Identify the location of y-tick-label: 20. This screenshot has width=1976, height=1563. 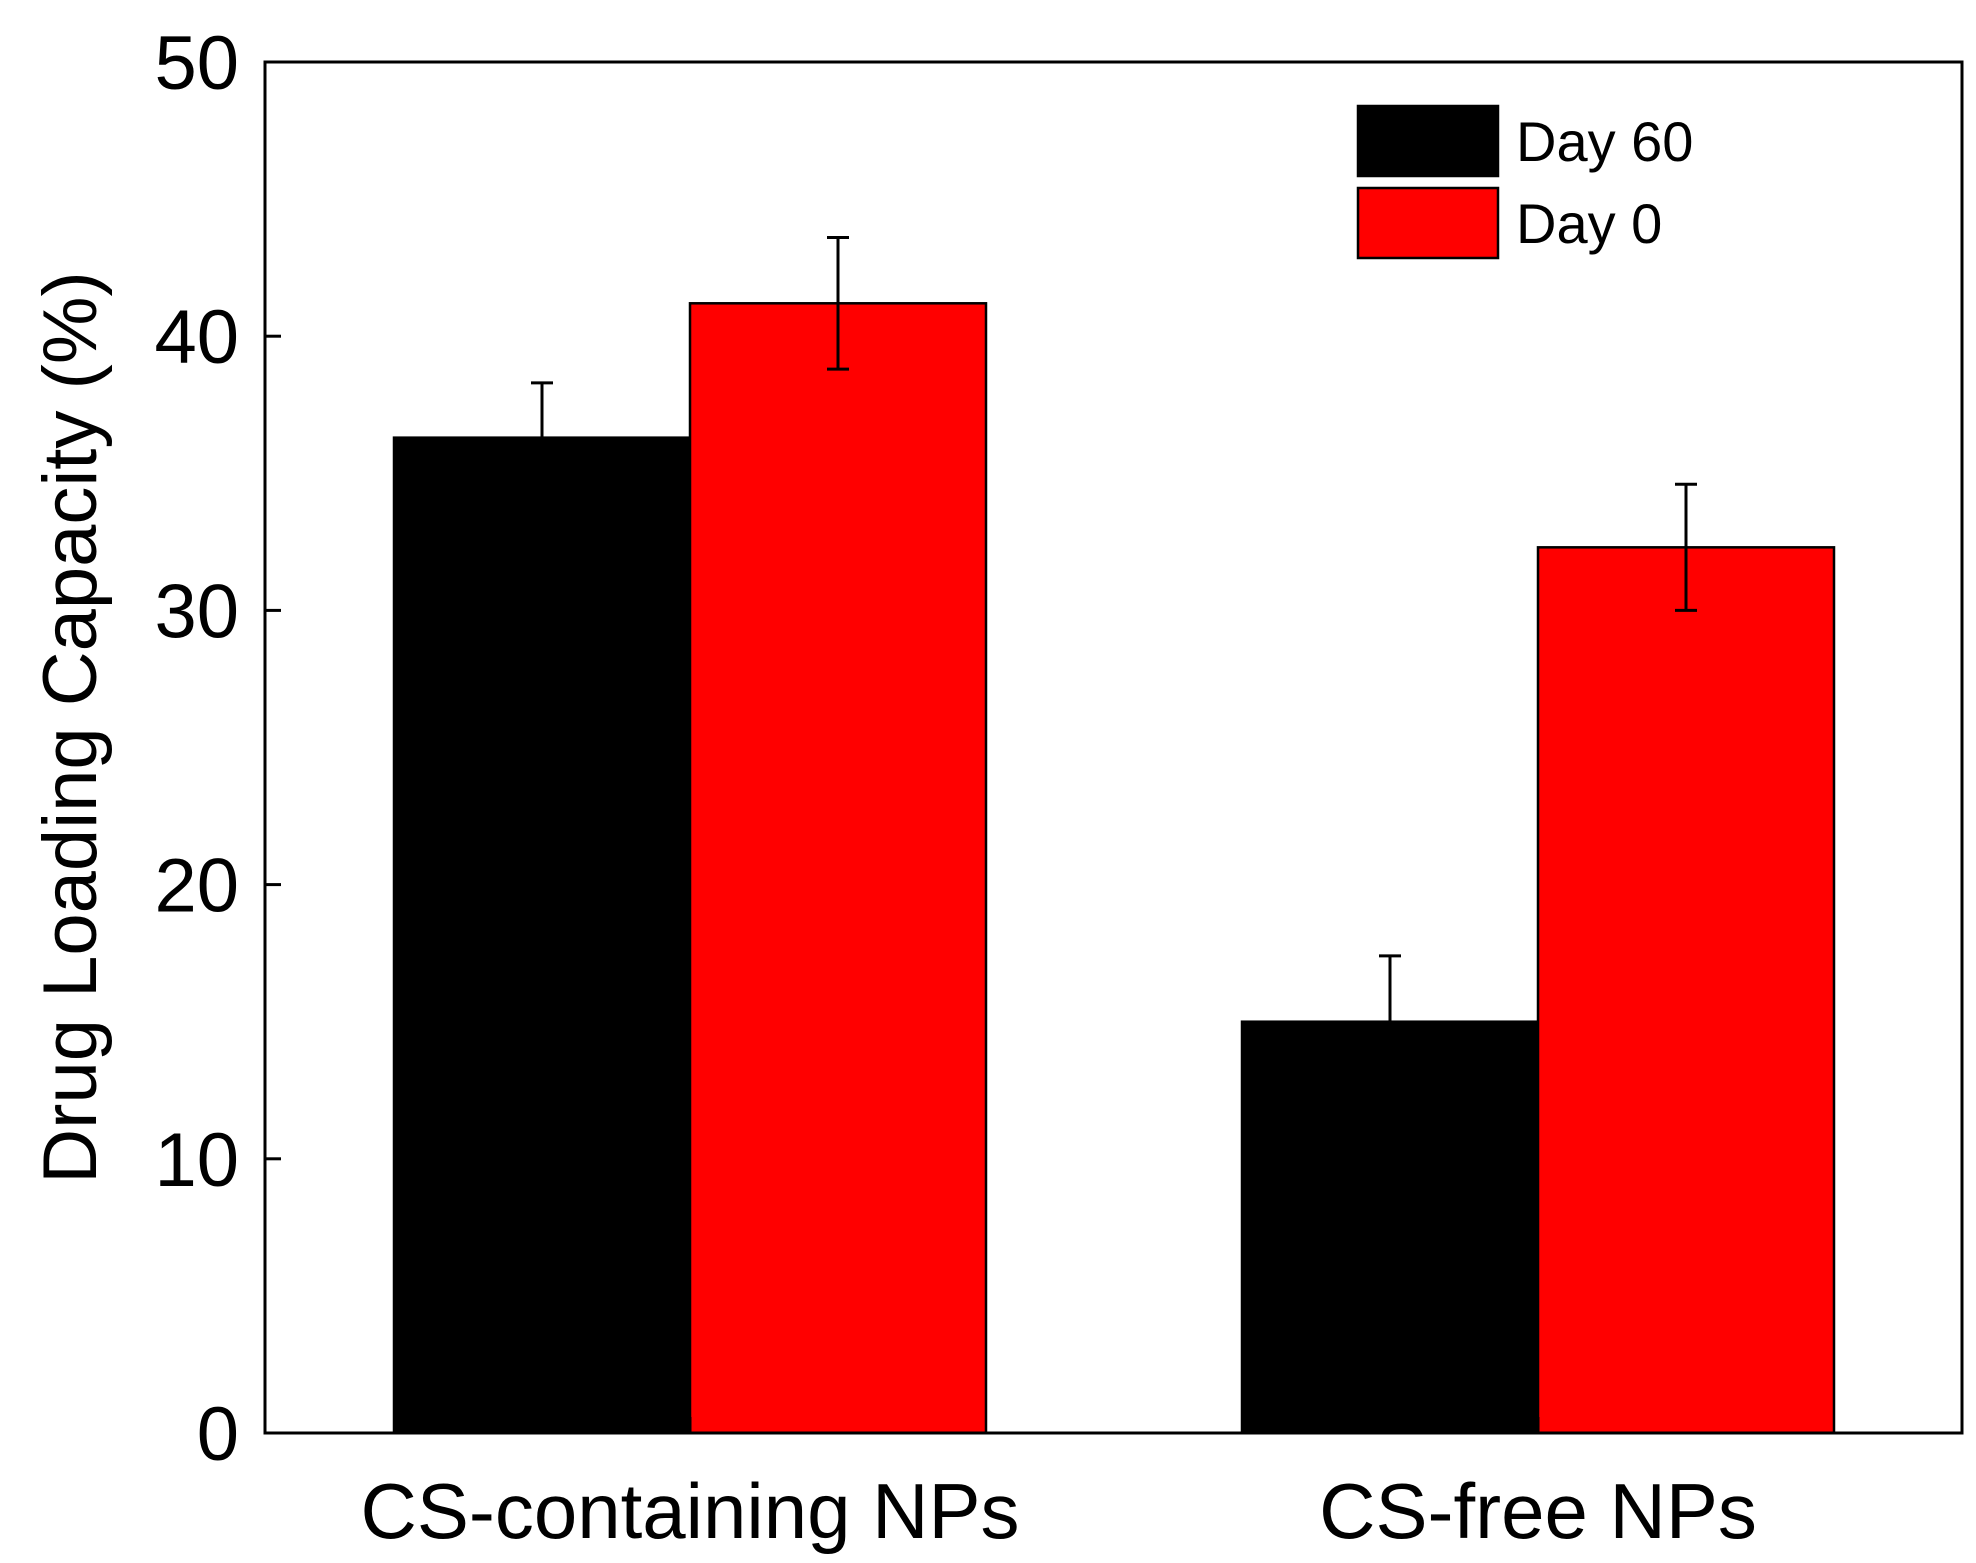
(196, 886).